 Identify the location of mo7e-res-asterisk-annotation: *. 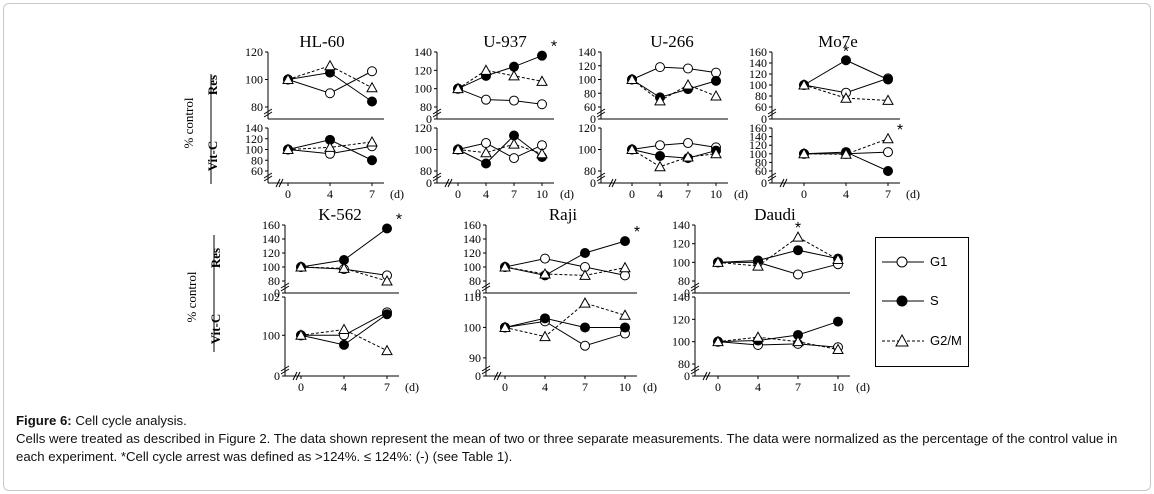
(846, 51).